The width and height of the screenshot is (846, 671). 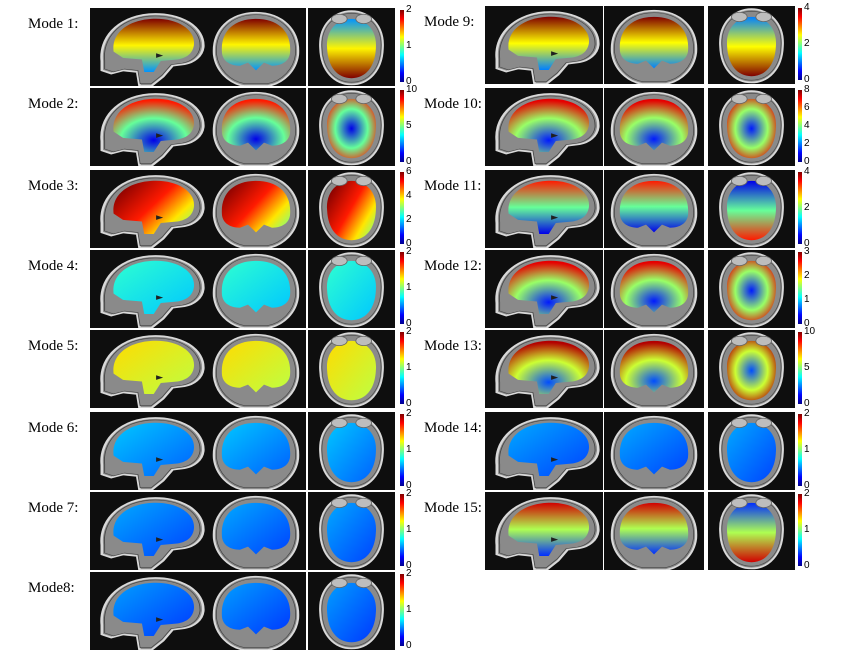 What do you see at coordinates (453, 186) in the screenshot?
I see `mode-label: Mode 11:` at bounding box center [453, 186].